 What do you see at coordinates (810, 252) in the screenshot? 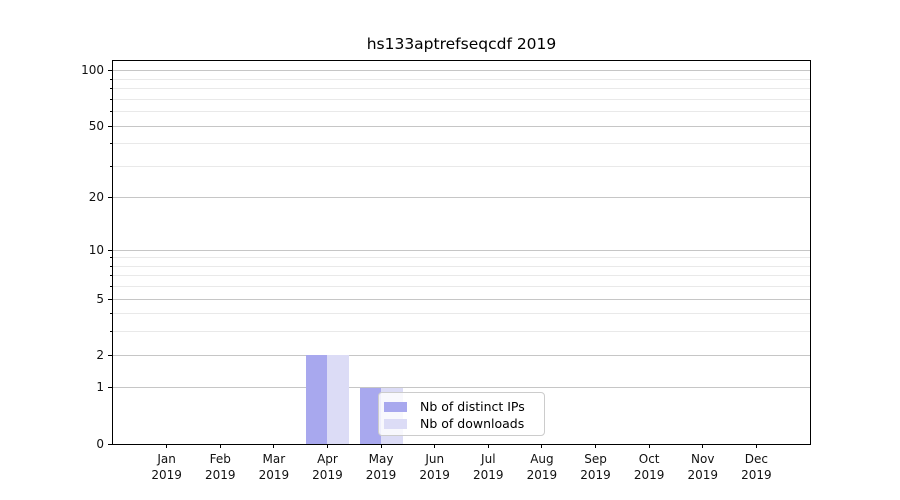
I see `right-spine` at bounding box center [810, 252].